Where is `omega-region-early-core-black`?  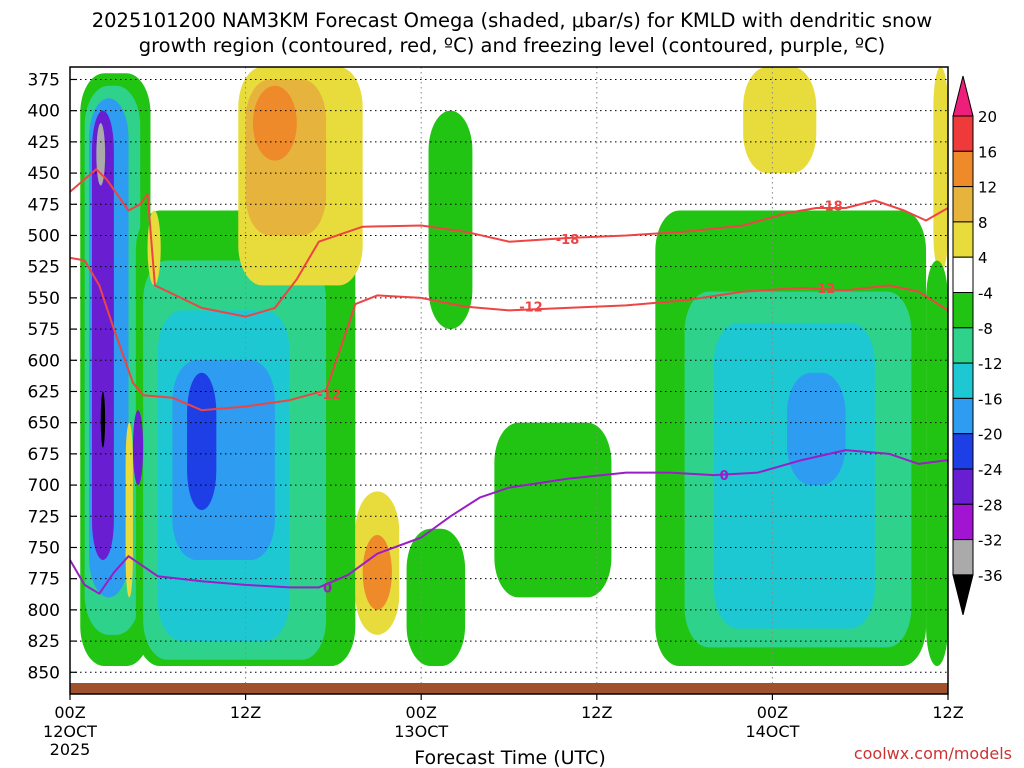 omega-region-early-core-black is located at coordinates (103, 419).